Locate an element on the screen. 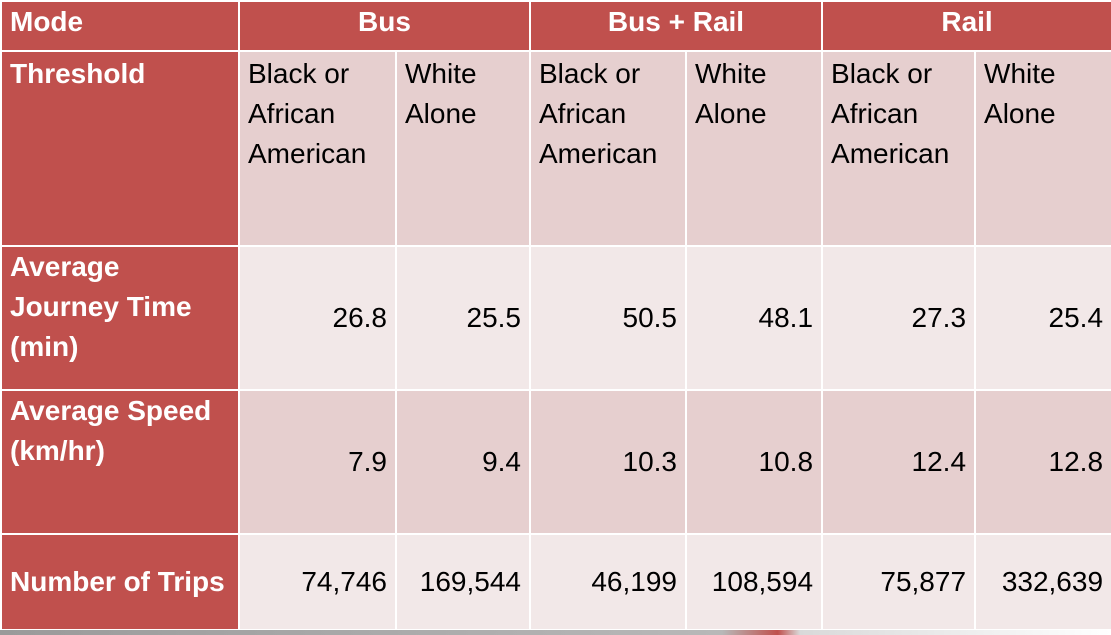 The width and height of the screenshot is (1111, 635). table-cell: 12.8 is located at coordinates (1042, 462).